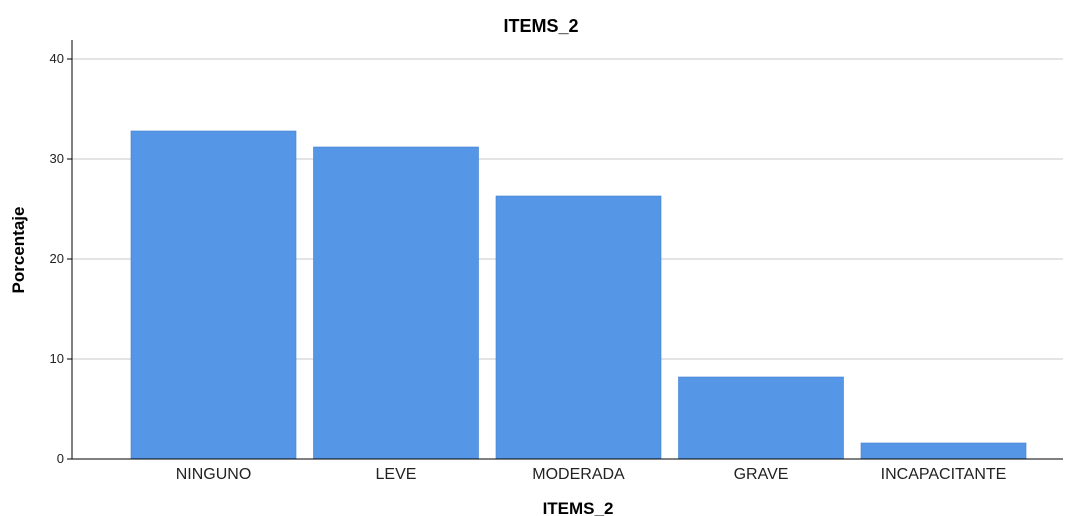 This screenshot has width=1073, height=516. I want to click on x-tick-label: INCAPACITANTE, so click(944, 474).